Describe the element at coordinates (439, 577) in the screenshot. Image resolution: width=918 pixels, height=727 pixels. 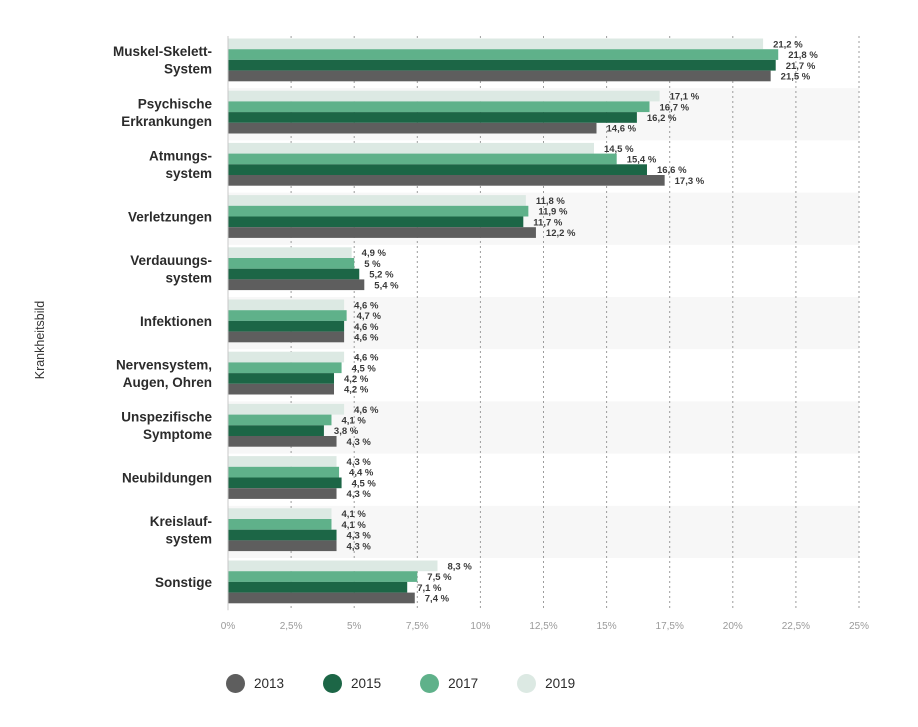
I see `data-label: 7,5 %` at that location.